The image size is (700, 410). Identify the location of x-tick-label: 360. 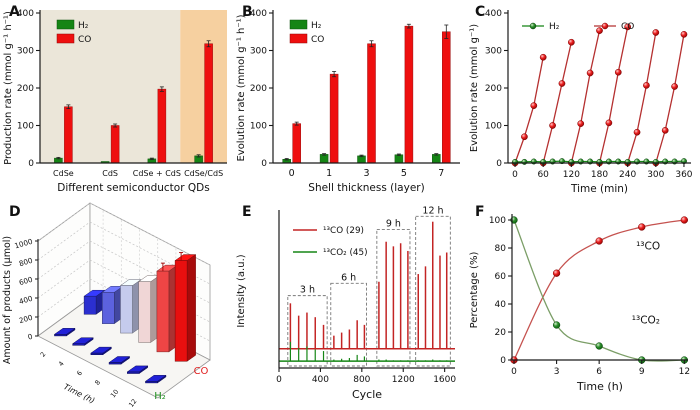
(683, 175).